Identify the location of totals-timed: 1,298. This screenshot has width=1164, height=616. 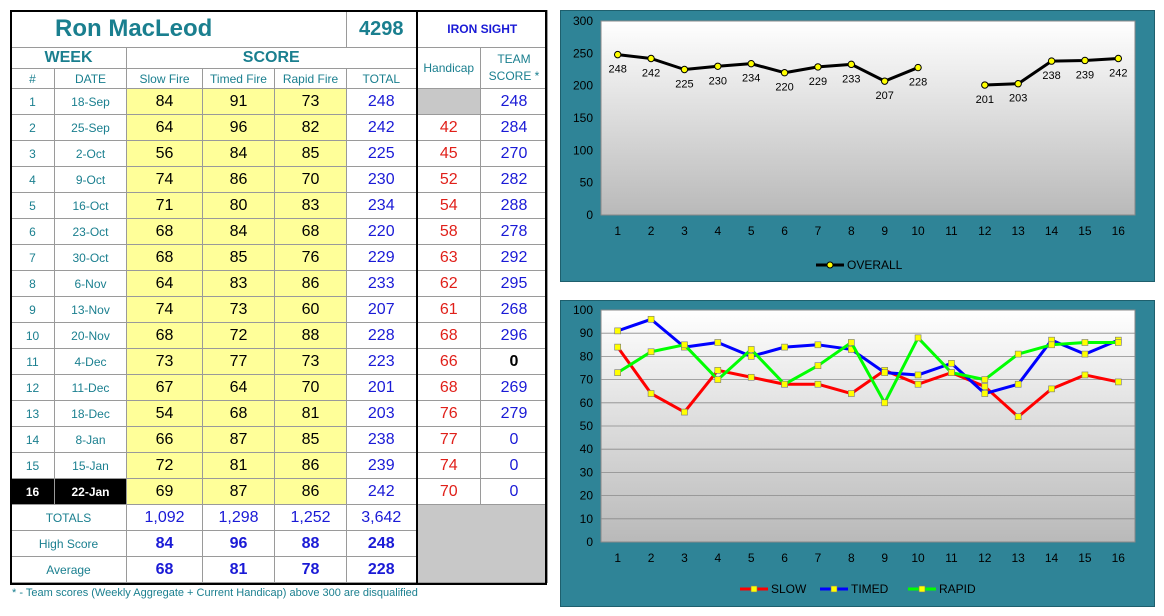
(238, 517).